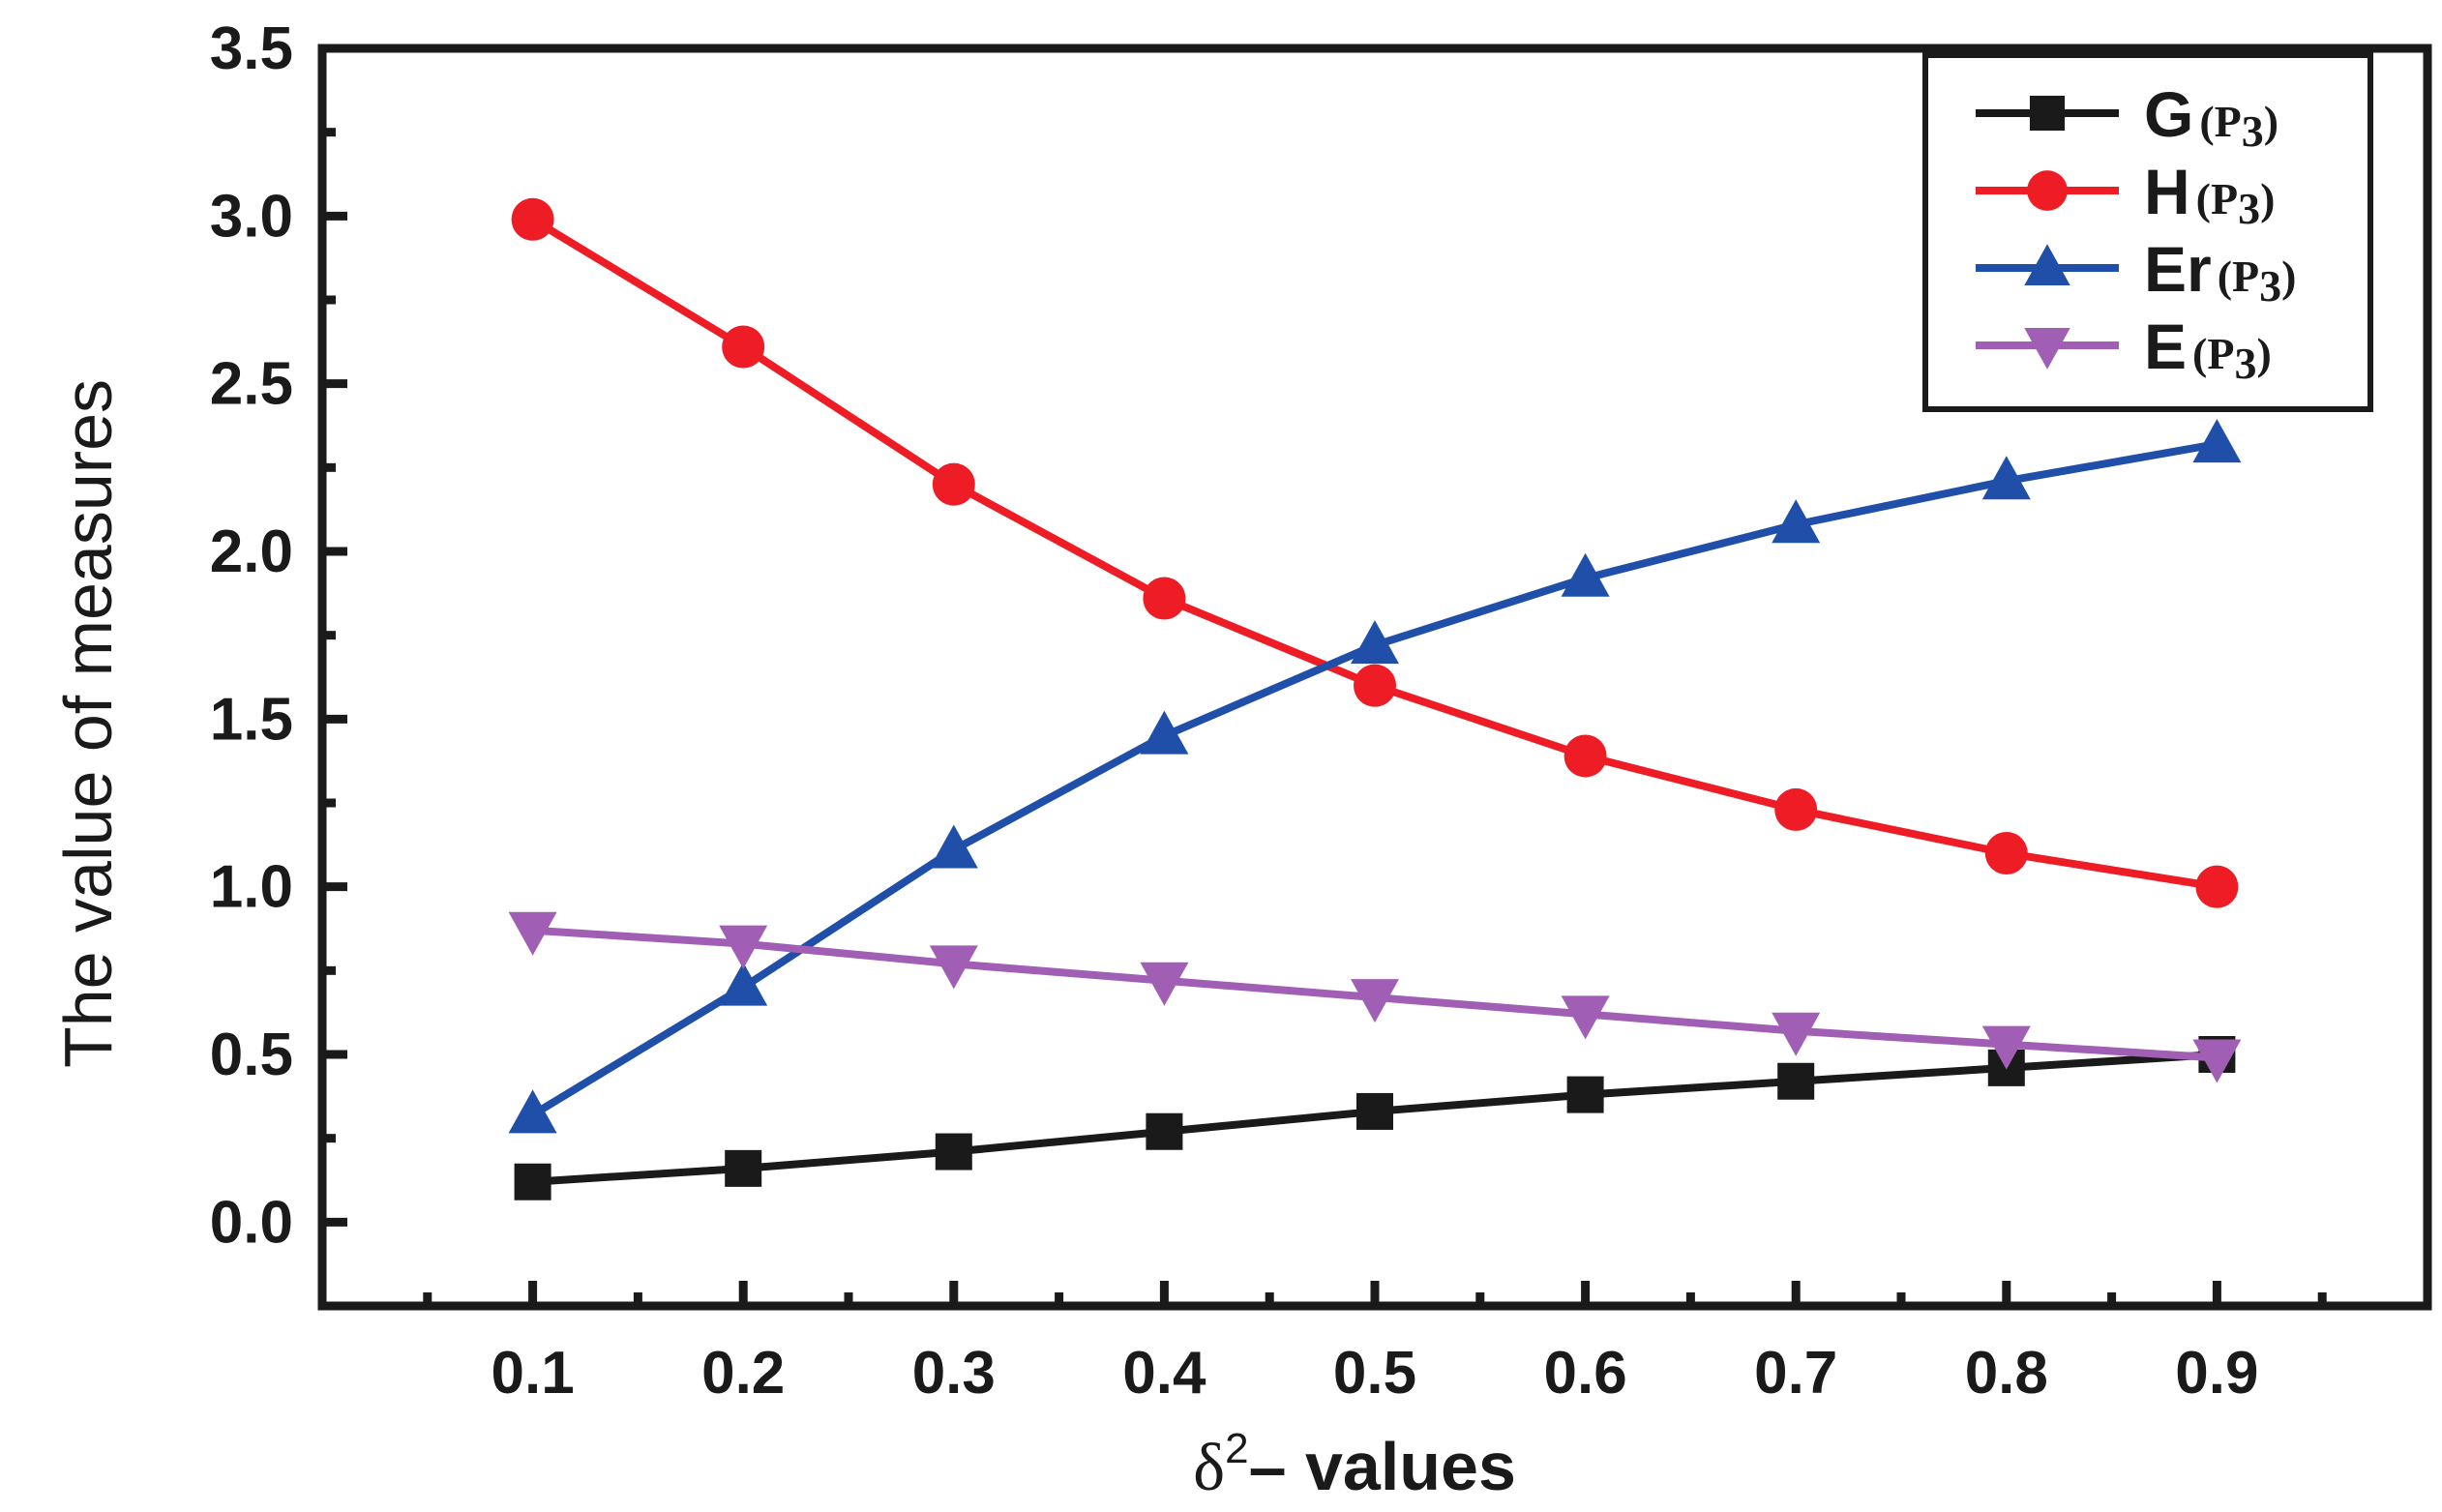 This screenshot has width=2442, height=1512. What do you see at coordinates (2167, 192) in the screenshot?
I see `legend-label-main: H` at bounding box center [2167, 192].